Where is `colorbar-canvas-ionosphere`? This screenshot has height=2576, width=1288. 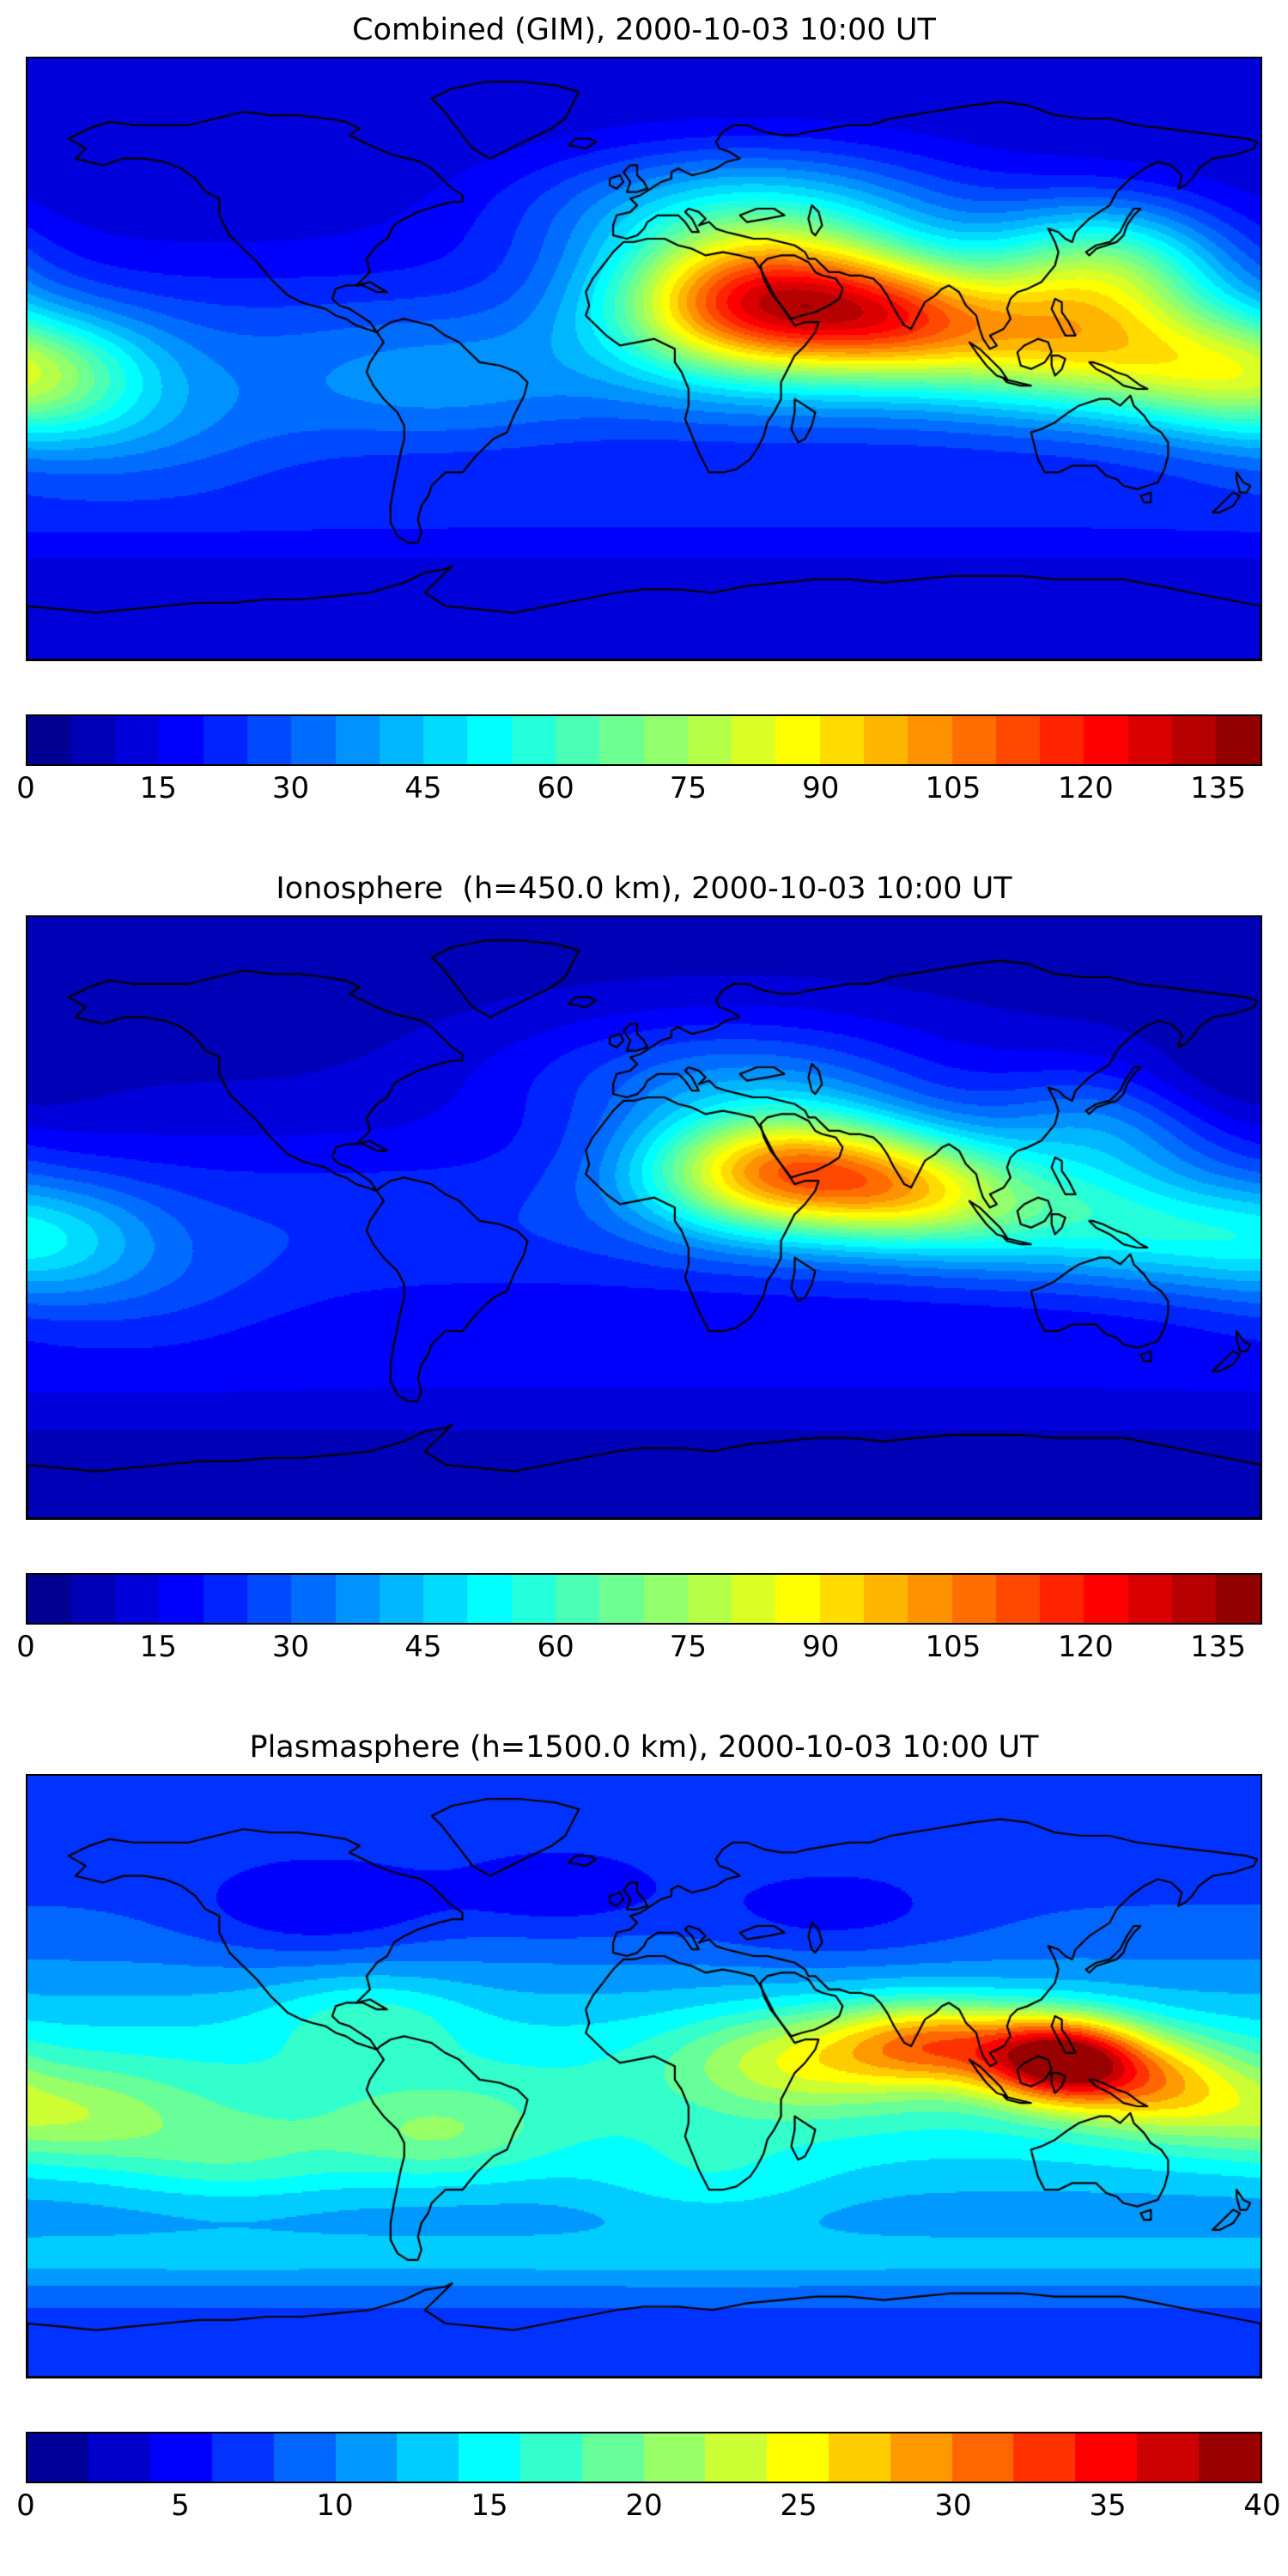
colorbar-canvas-ionosphere is located at coordinates (644, 1598).